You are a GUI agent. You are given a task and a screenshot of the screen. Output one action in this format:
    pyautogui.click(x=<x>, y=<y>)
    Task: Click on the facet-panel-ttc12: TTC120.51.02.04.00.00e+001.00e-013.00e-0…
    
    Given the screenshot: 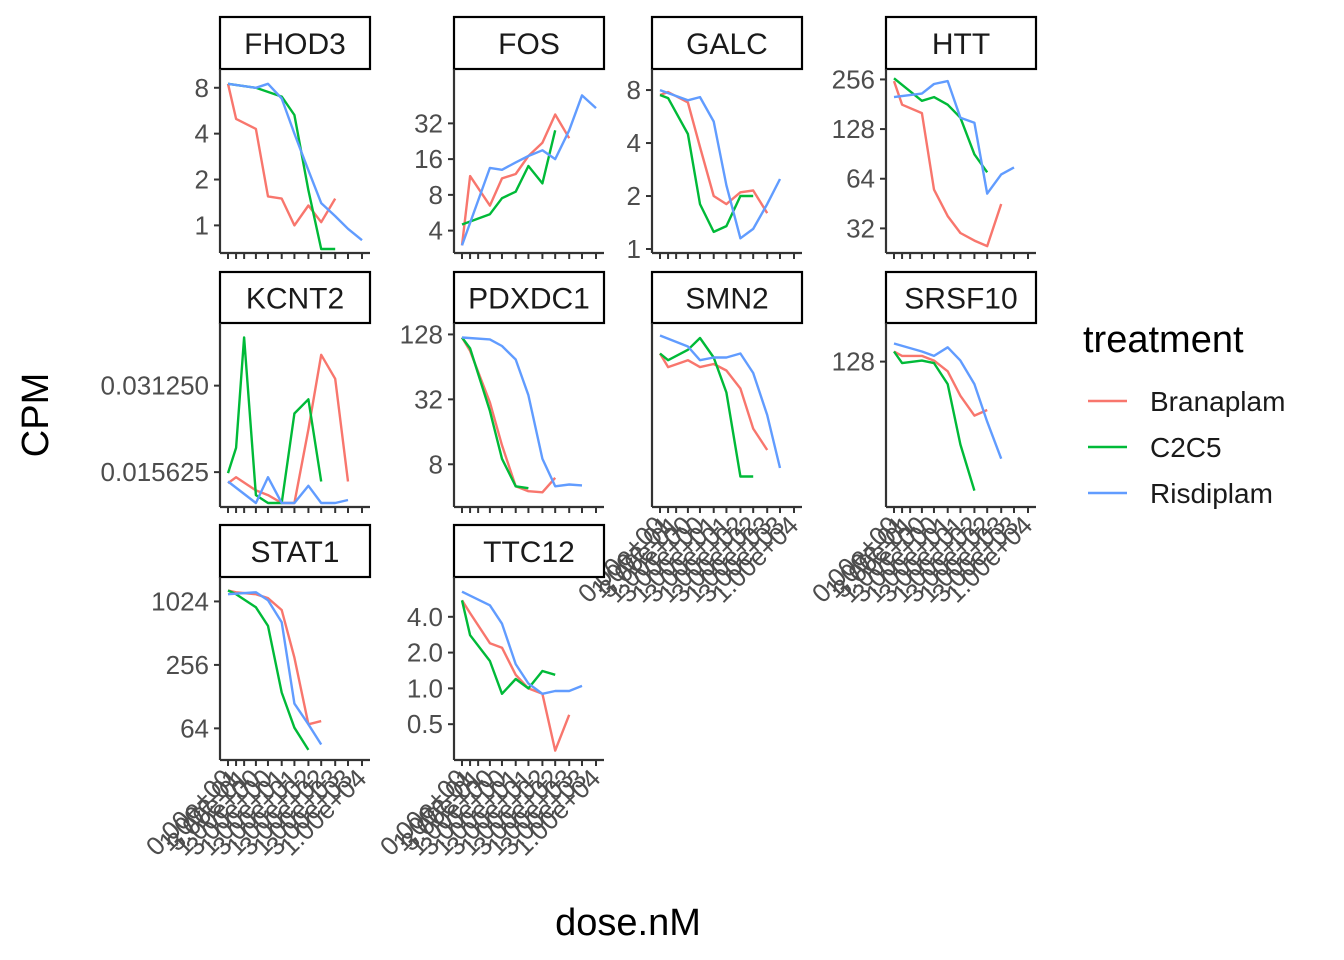 What is the action you would take?
    pyautogui.click(x=490, y=692)
    